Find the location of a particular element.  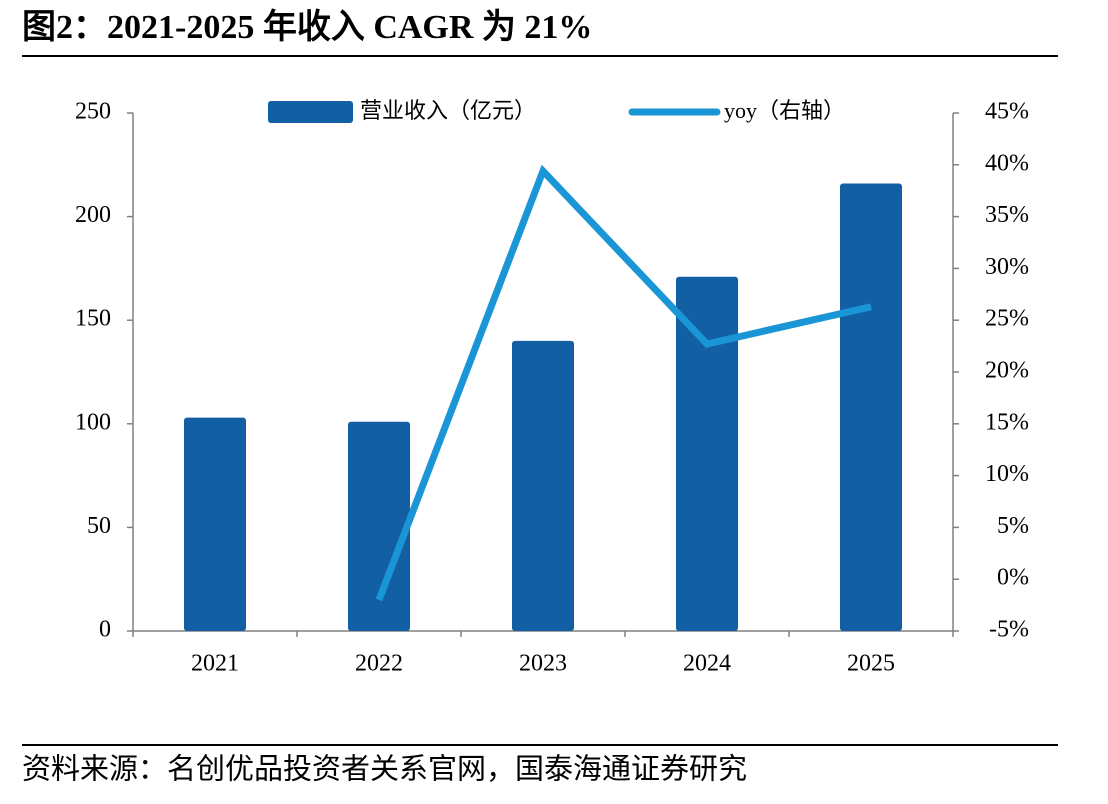

legend-label: yoy（右轴） is located at coordinates (784, 110).